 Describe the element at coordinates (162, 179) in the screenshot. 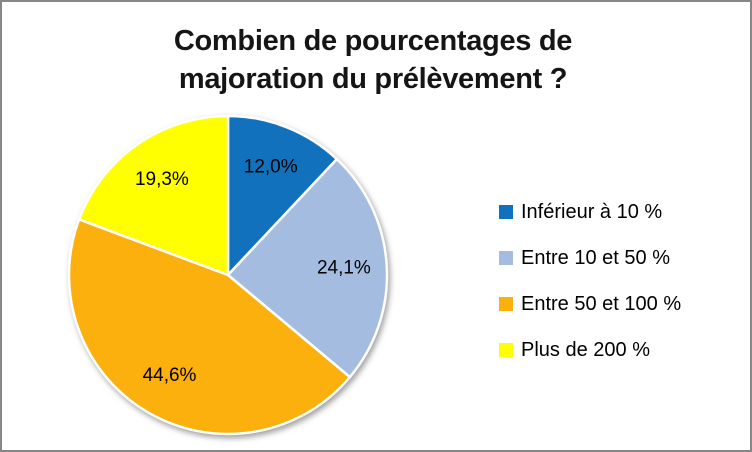

I see `pie-slice-value-label: 19,3%` at that location.